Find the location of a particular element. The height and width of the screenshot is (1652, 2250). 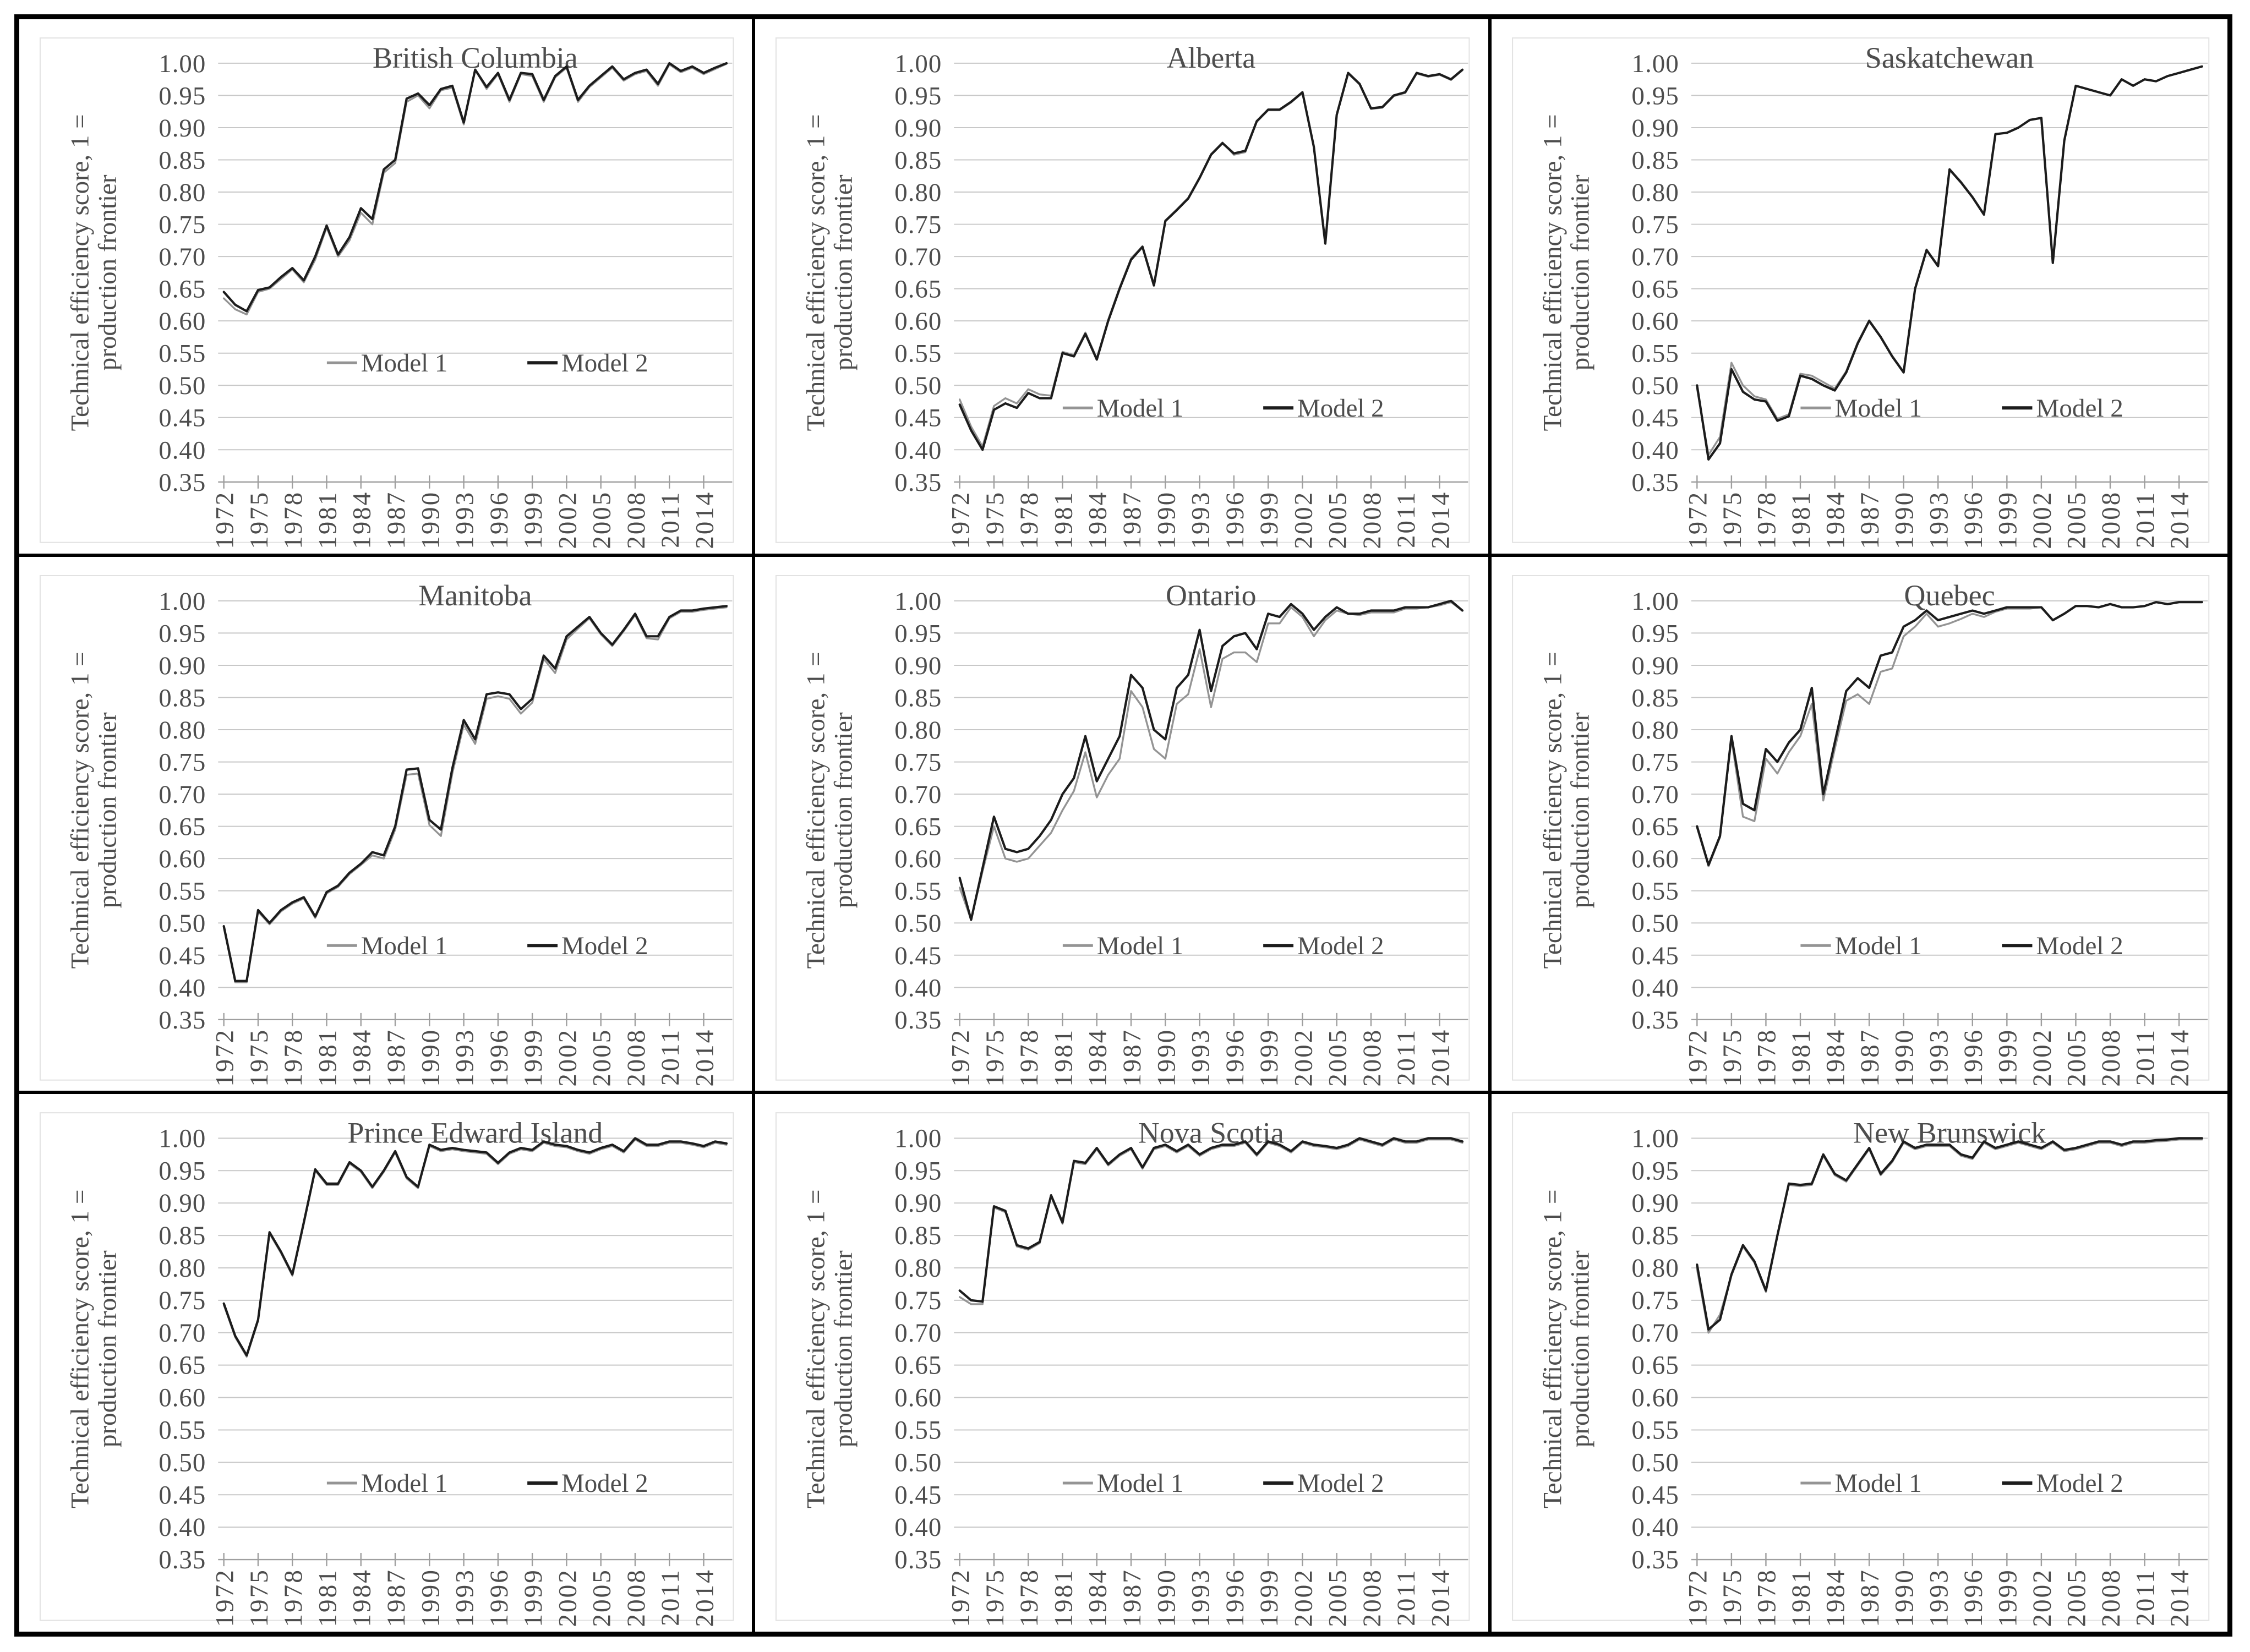

x-tick-label-1984: 1984 is located at coordinates (1836, 520).